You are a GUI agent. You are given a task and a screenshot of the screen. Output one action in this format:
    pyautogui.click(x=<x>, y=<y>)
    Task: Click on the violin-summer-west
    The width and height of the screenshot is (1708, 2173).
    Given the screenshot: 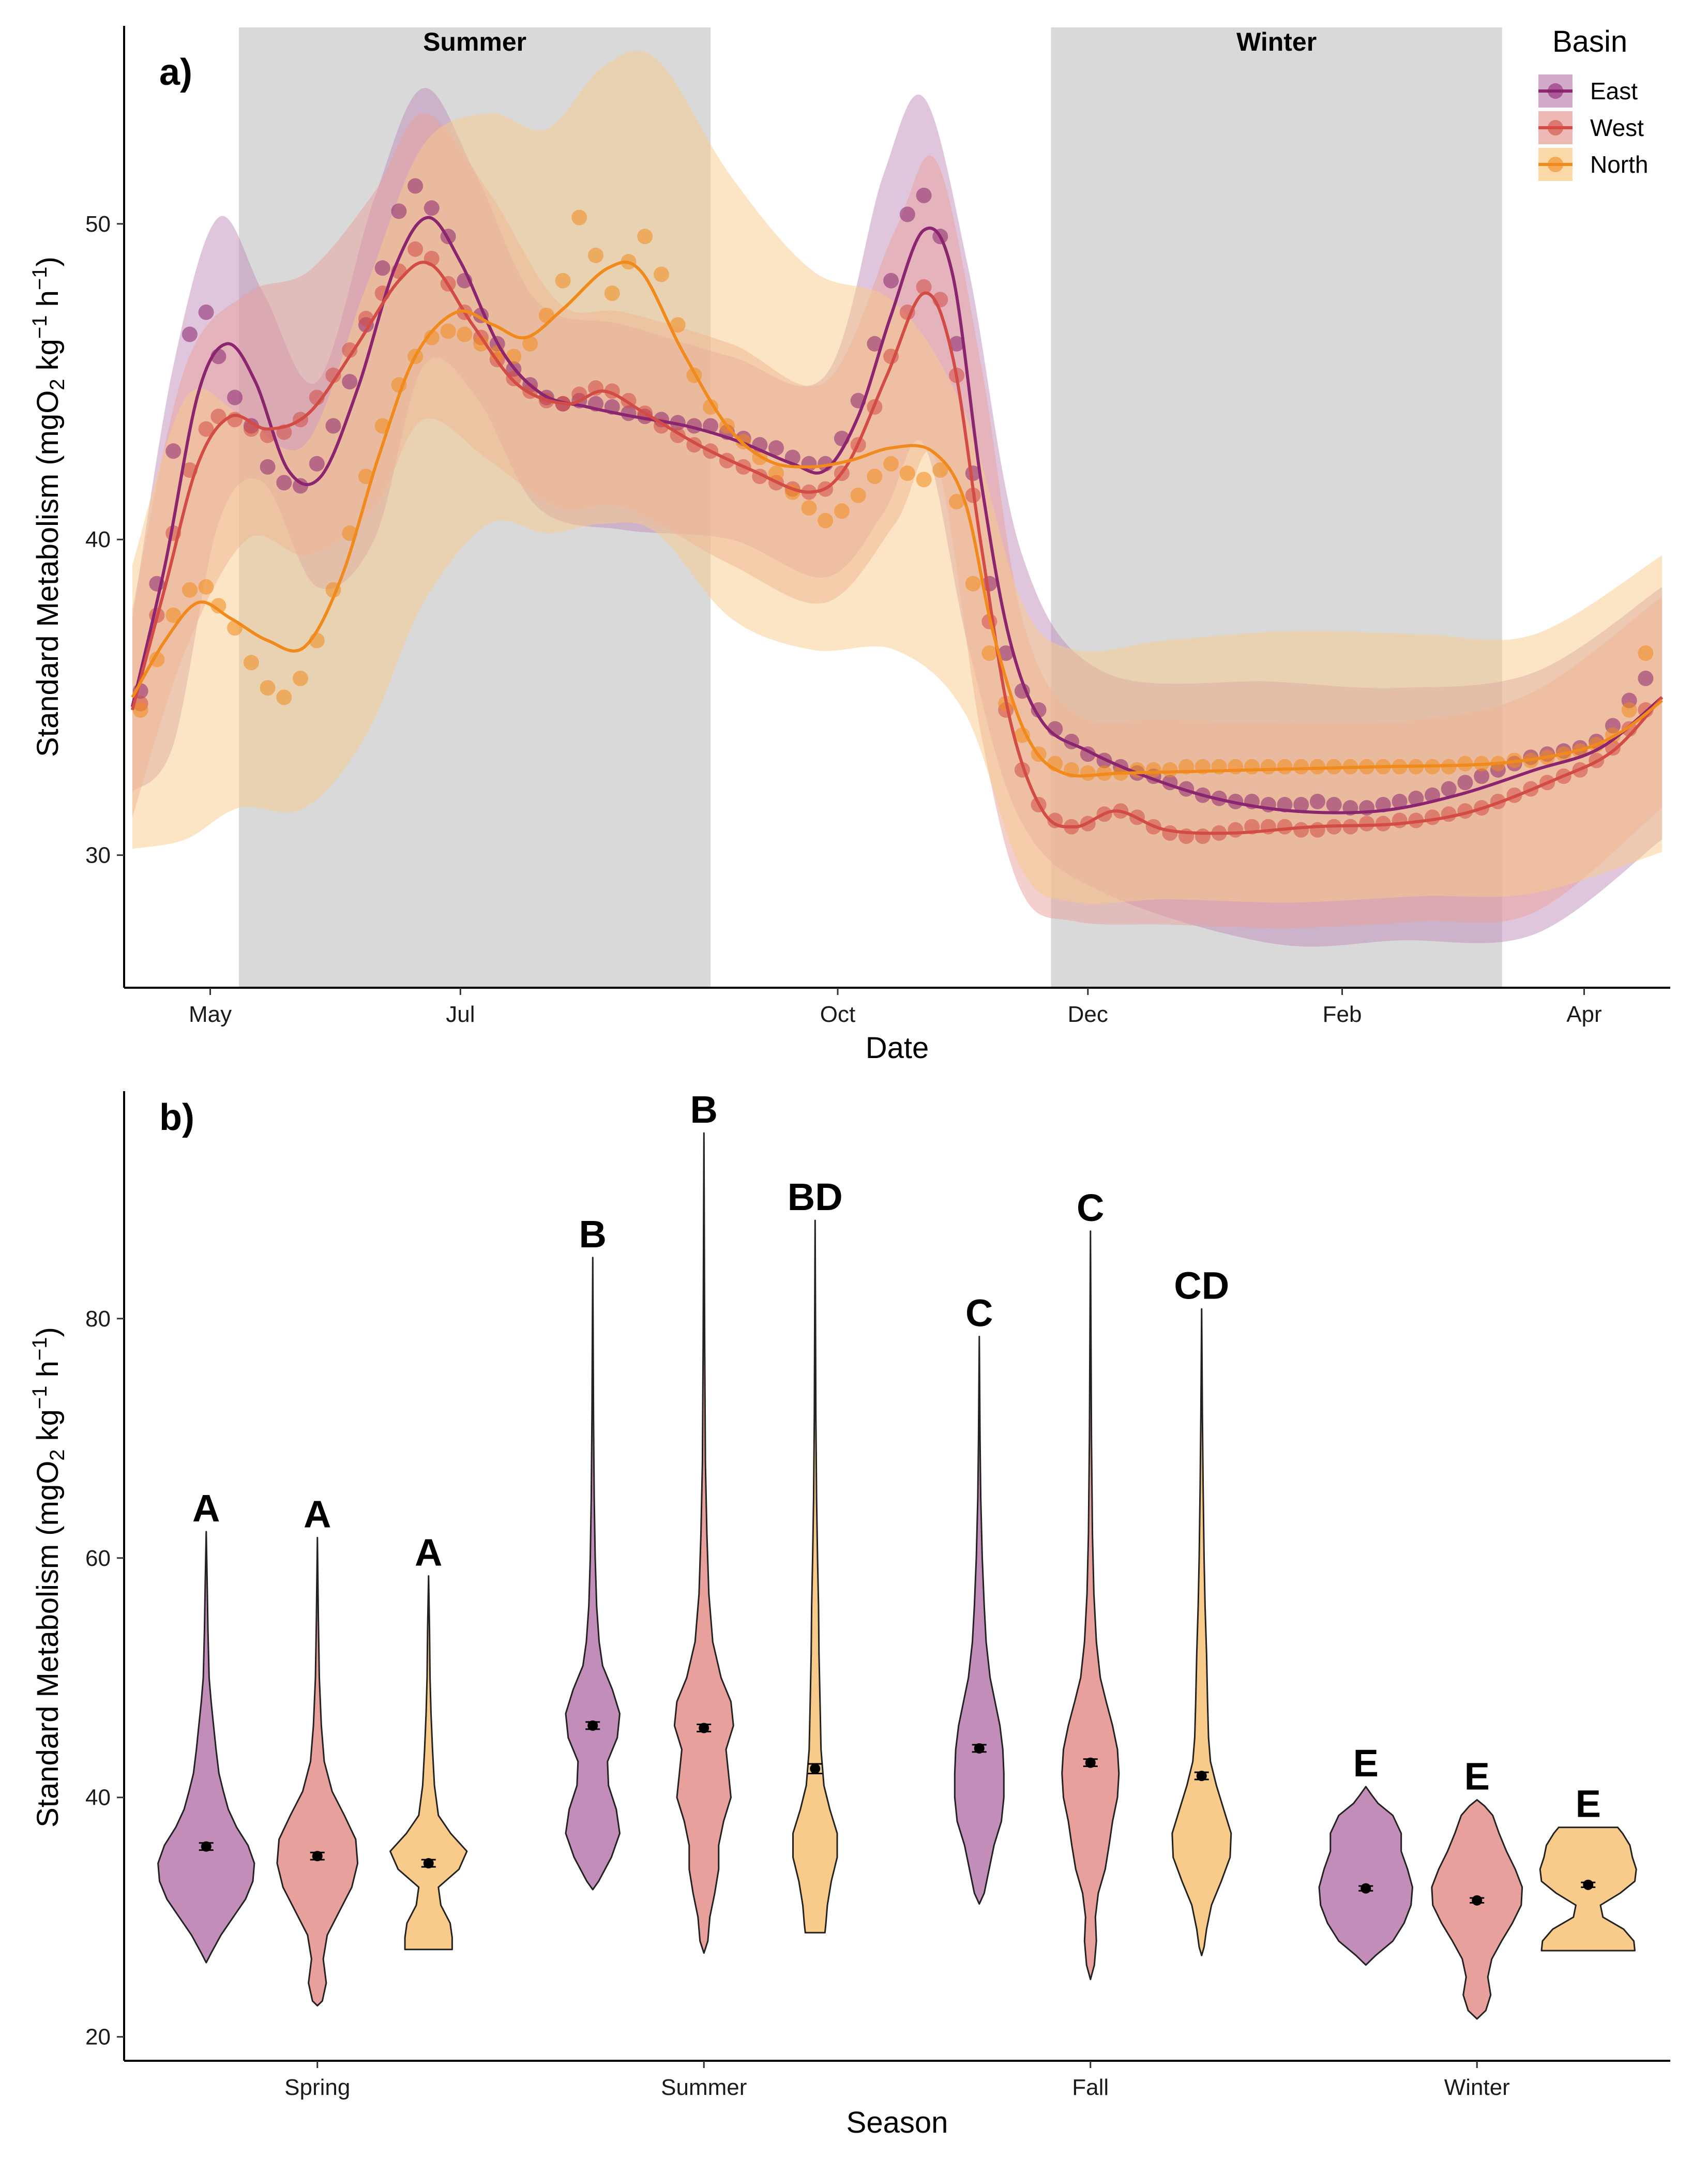 What is the action you would take?
    pyautogui.click(x=704, y=1543)
    